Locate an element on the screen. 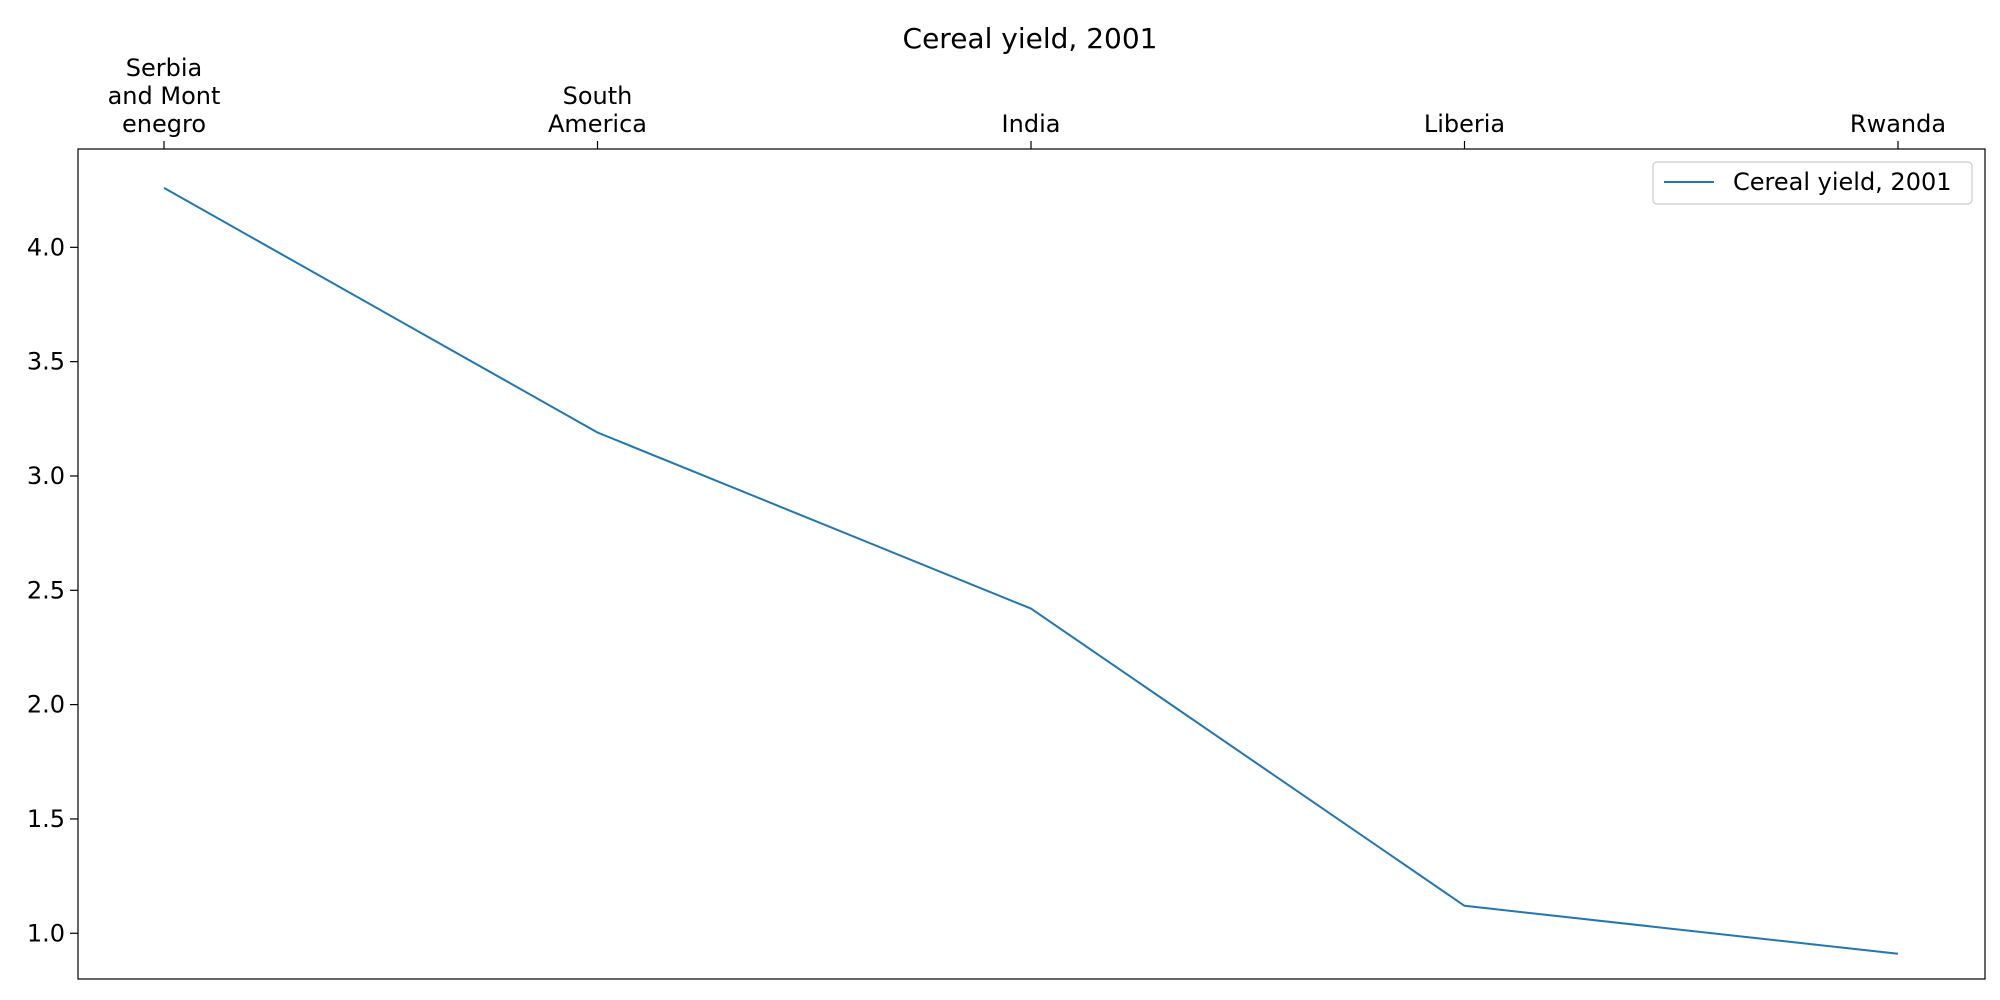 The image size is (2000, 1000). y-tick-label: 2.0 is located at coordinates (46, 705).